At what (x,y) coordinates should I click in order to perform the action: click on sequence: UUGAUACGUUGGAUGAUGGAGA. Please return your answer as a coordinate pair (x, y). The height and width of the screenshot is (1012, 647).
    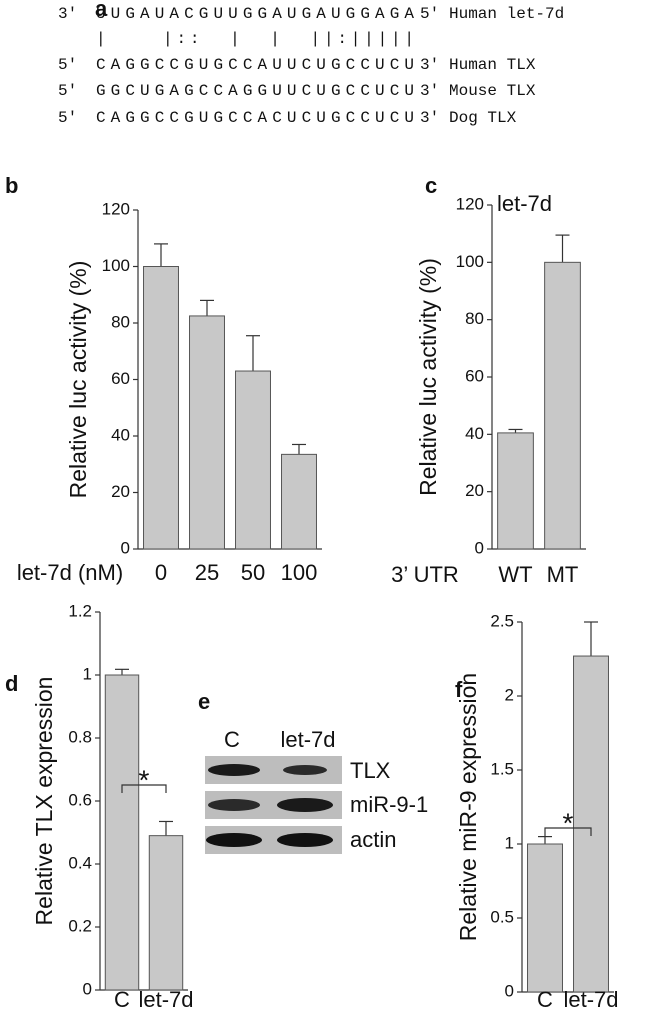
    Looking at the image, I should click on (255, 14).